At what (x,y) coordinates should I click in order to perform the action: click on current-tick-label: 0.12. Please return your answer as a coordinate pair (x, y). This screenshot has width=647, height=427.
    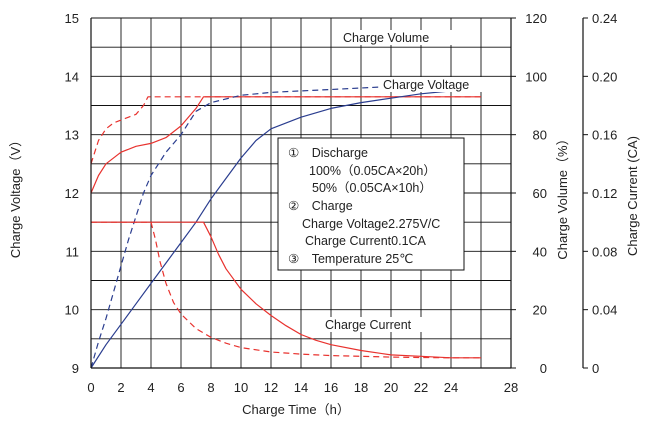
    Looking at the image, I should click on (604, 193).